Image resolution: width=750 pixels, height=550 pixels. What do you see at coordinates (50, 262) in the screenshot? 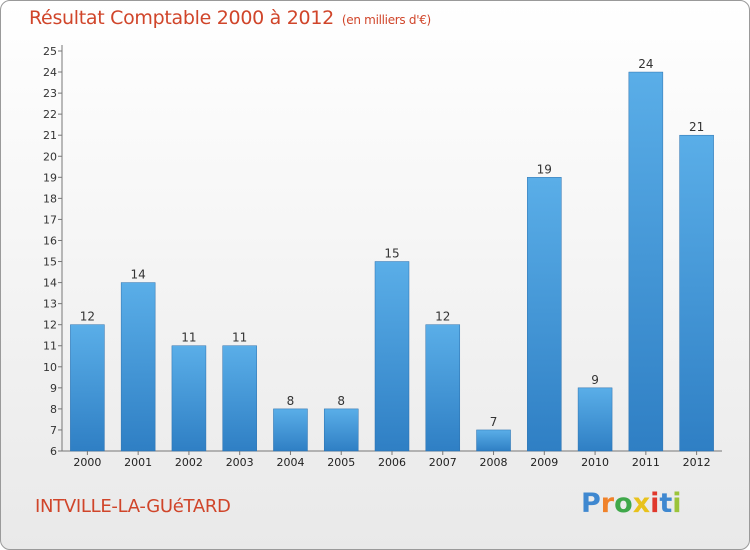
I see `y-tick-label: 15` at bounding box center [50, 262].